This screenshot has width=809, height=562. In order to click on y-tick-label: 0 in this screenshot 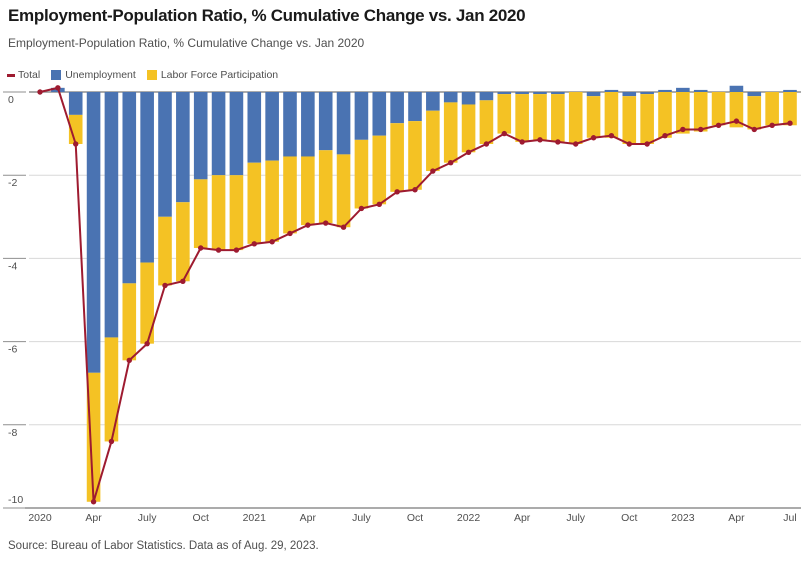, I will do `click(11, 100)`.